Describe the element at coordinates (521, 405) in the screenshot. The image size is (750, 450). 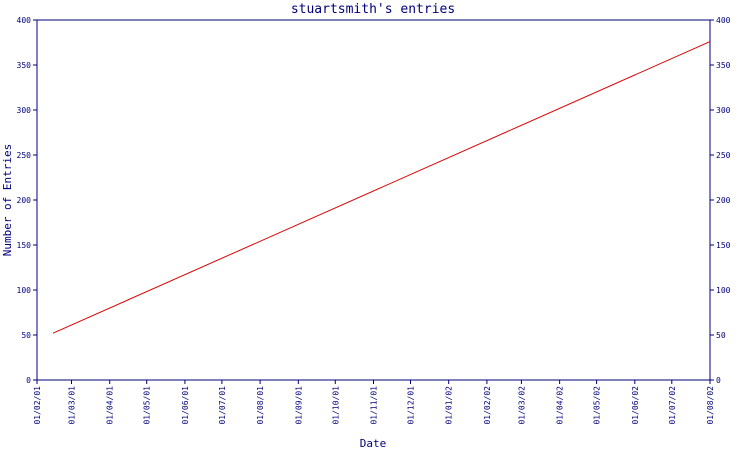
I see `x-tick-label: 01/03/02` at that location.